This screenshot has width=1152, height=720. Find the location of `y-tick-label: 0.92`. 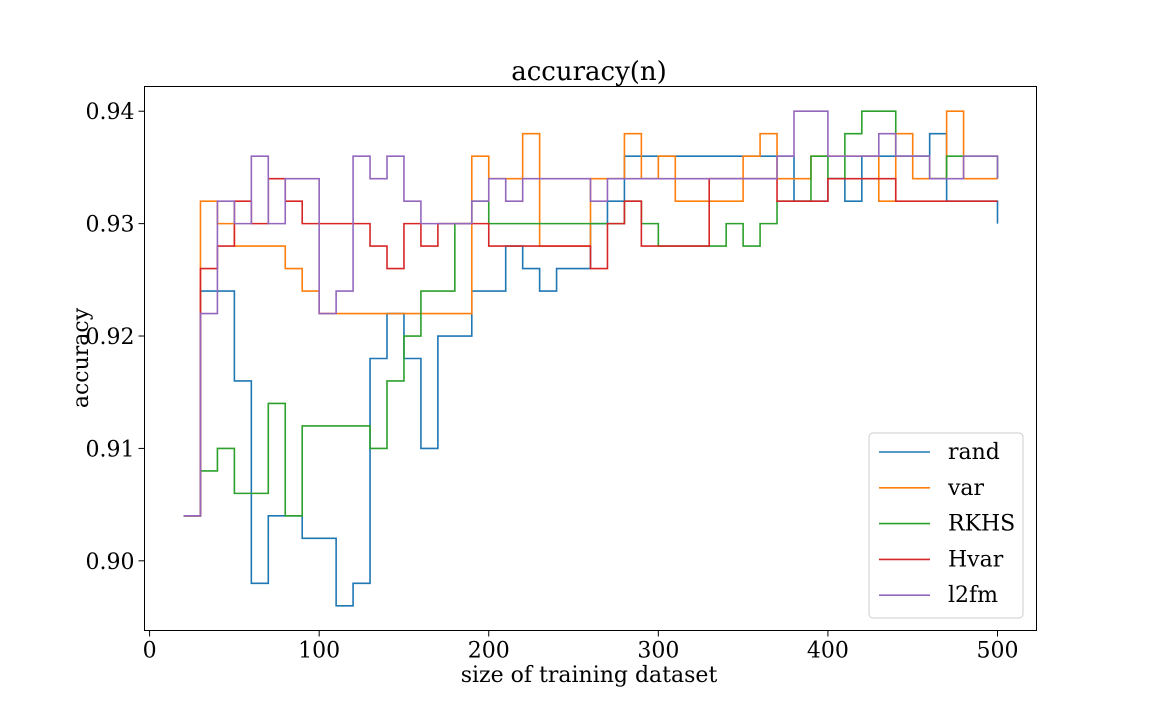

y-tick-label: 0.92 is located at coordinates (110, 337).